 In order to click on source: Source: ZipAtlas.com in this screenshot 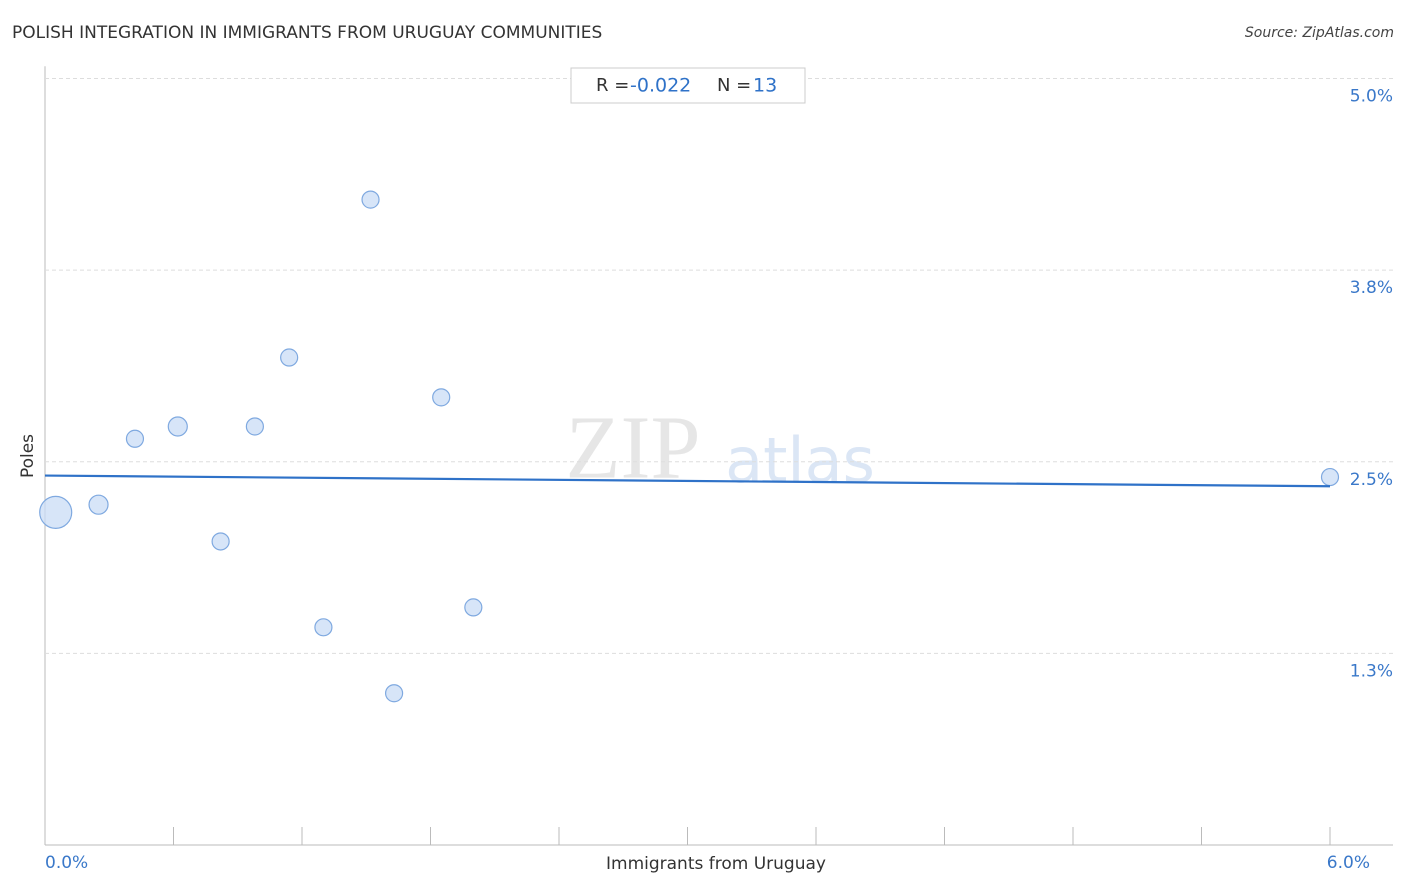, I will do `click(1319, 33)`.